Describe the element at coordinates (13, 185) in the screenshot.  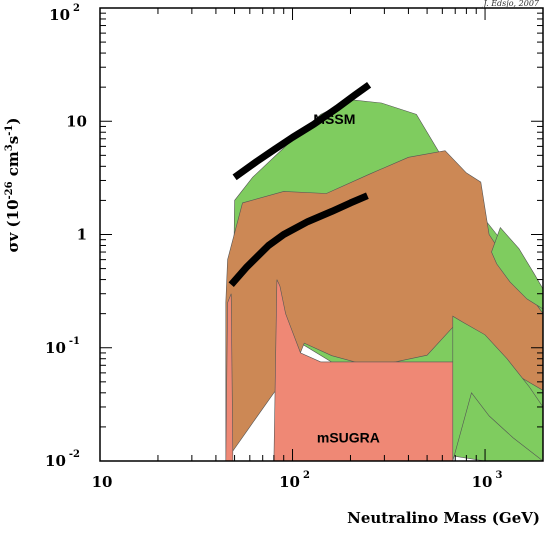
I see `y-axis-label: σv (10-26 cm3s-1)` at that location.